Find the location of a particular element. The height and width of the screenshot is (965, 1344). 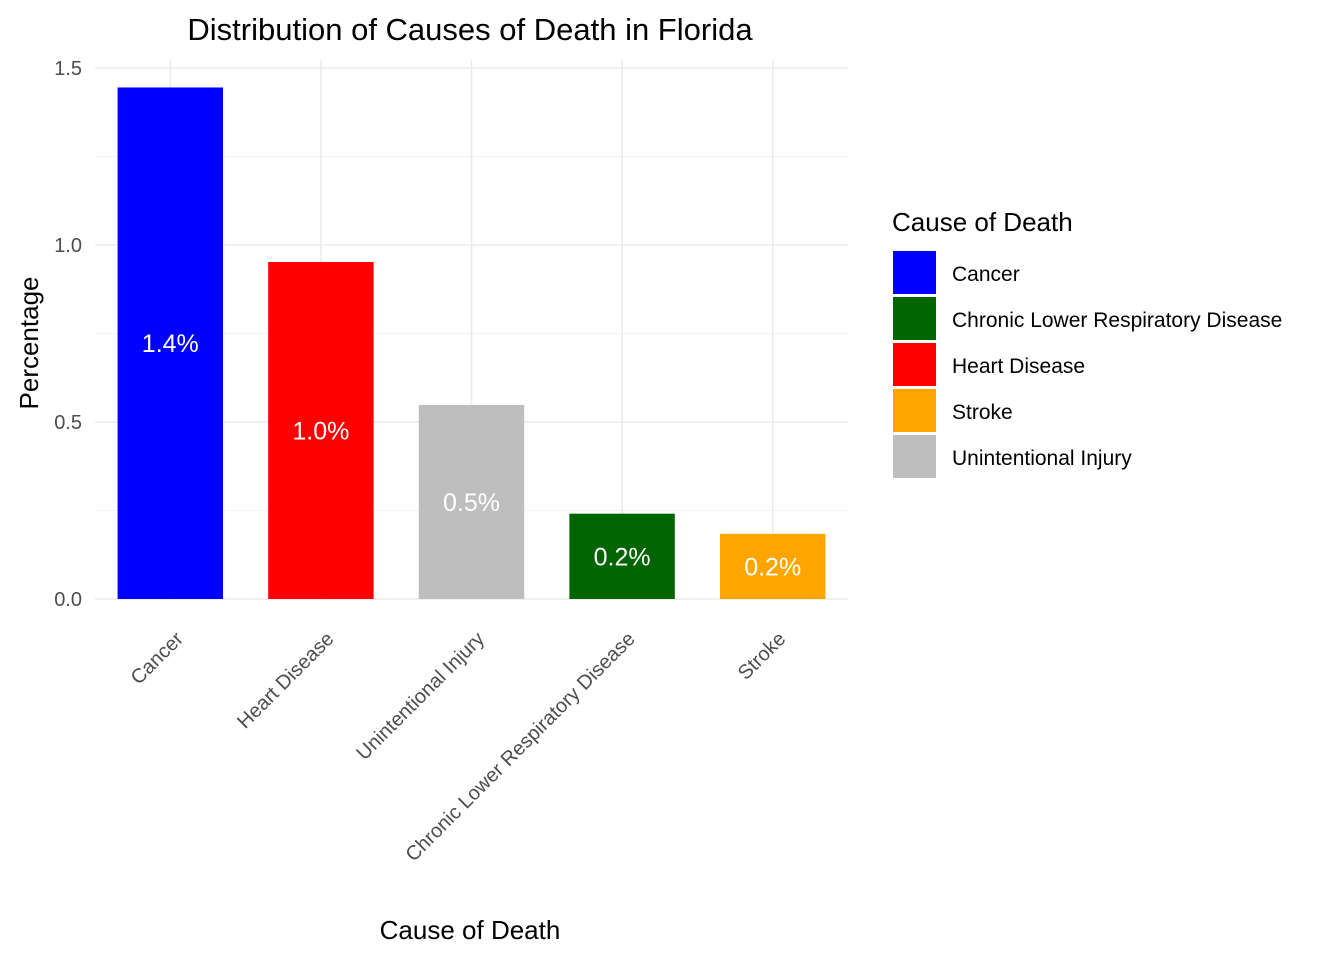

legend-title: Cause of Death is located at coordinates (982, 222).